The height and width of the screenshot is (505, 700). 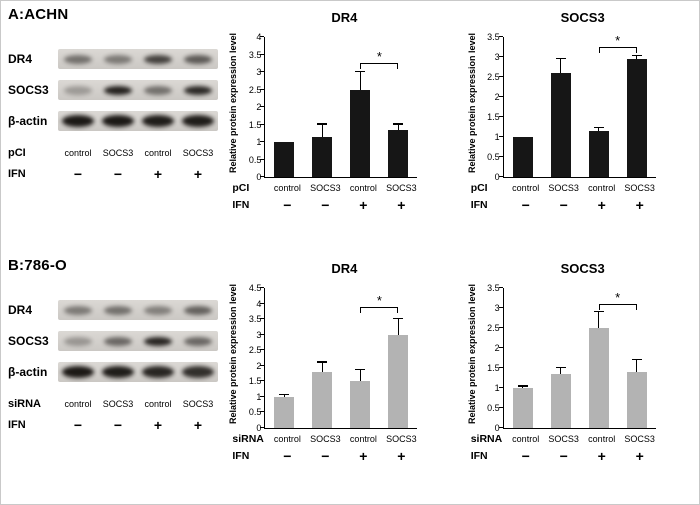 I want to click on ifn-row: IFN − − + +, so click(x=582, y=456).